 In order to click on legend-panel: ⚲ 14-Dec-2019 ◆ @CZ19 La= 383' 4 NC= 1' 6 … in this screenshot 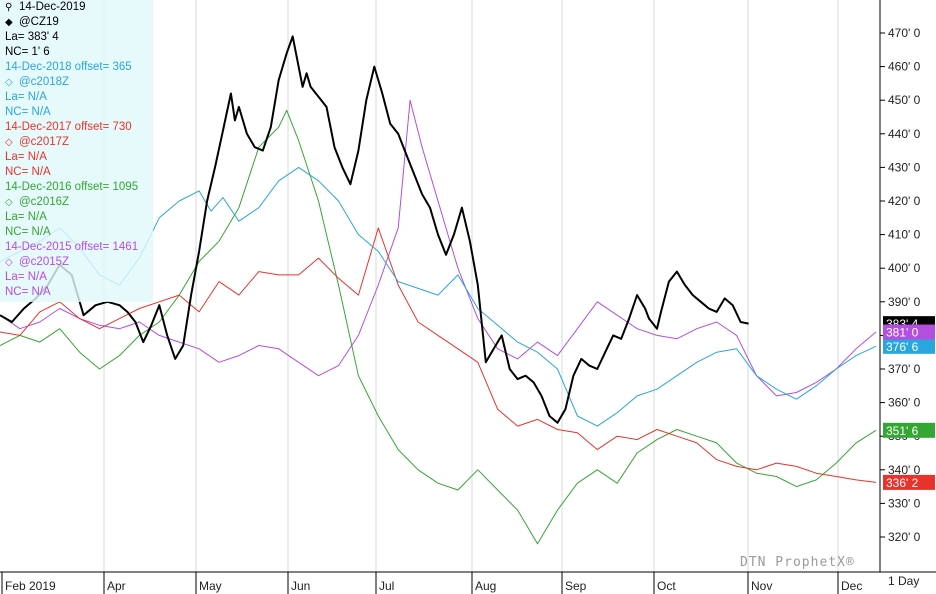, I will do `click(76, 151)`.